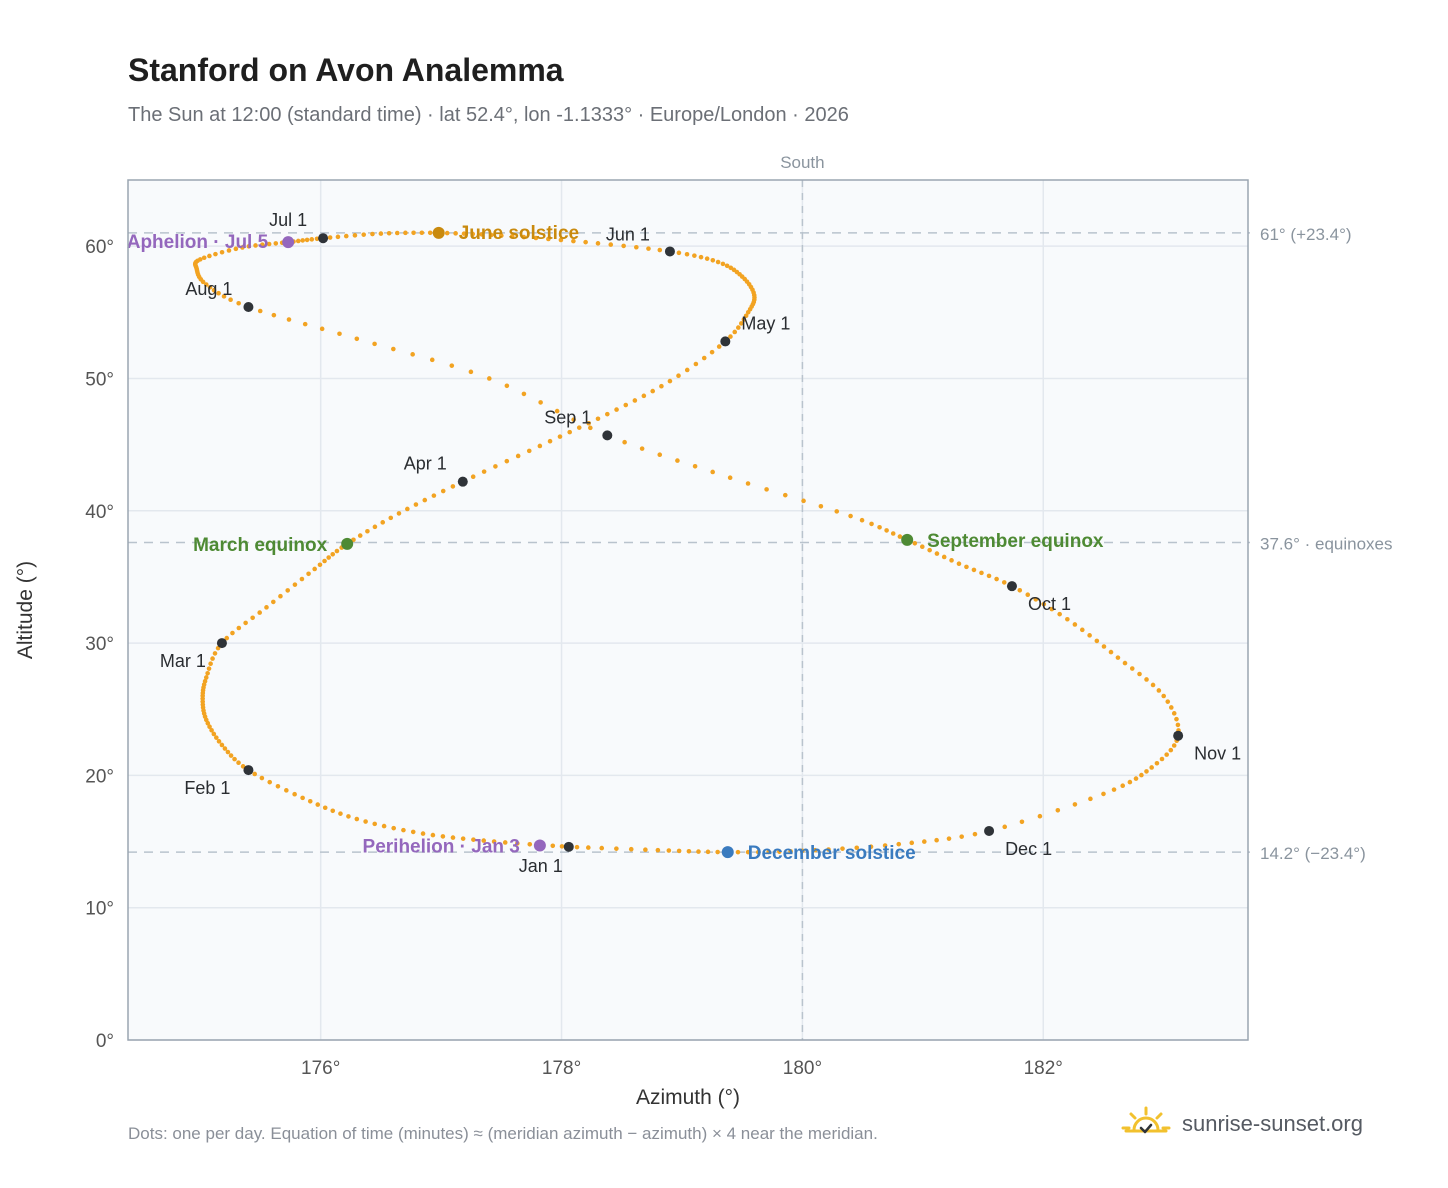  I want to click on event-label: Perihelion · Jan 3, so click(441, 847).